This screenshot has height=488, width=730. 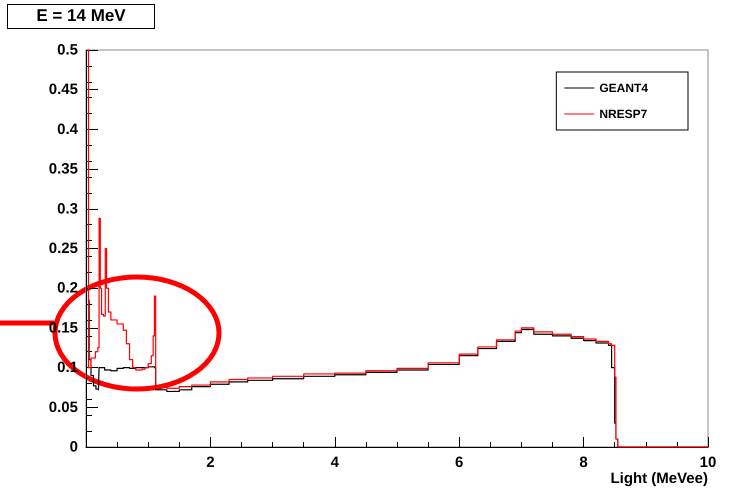 I want to click on y-tick-label: 0.05, so click(x=63, y=407).